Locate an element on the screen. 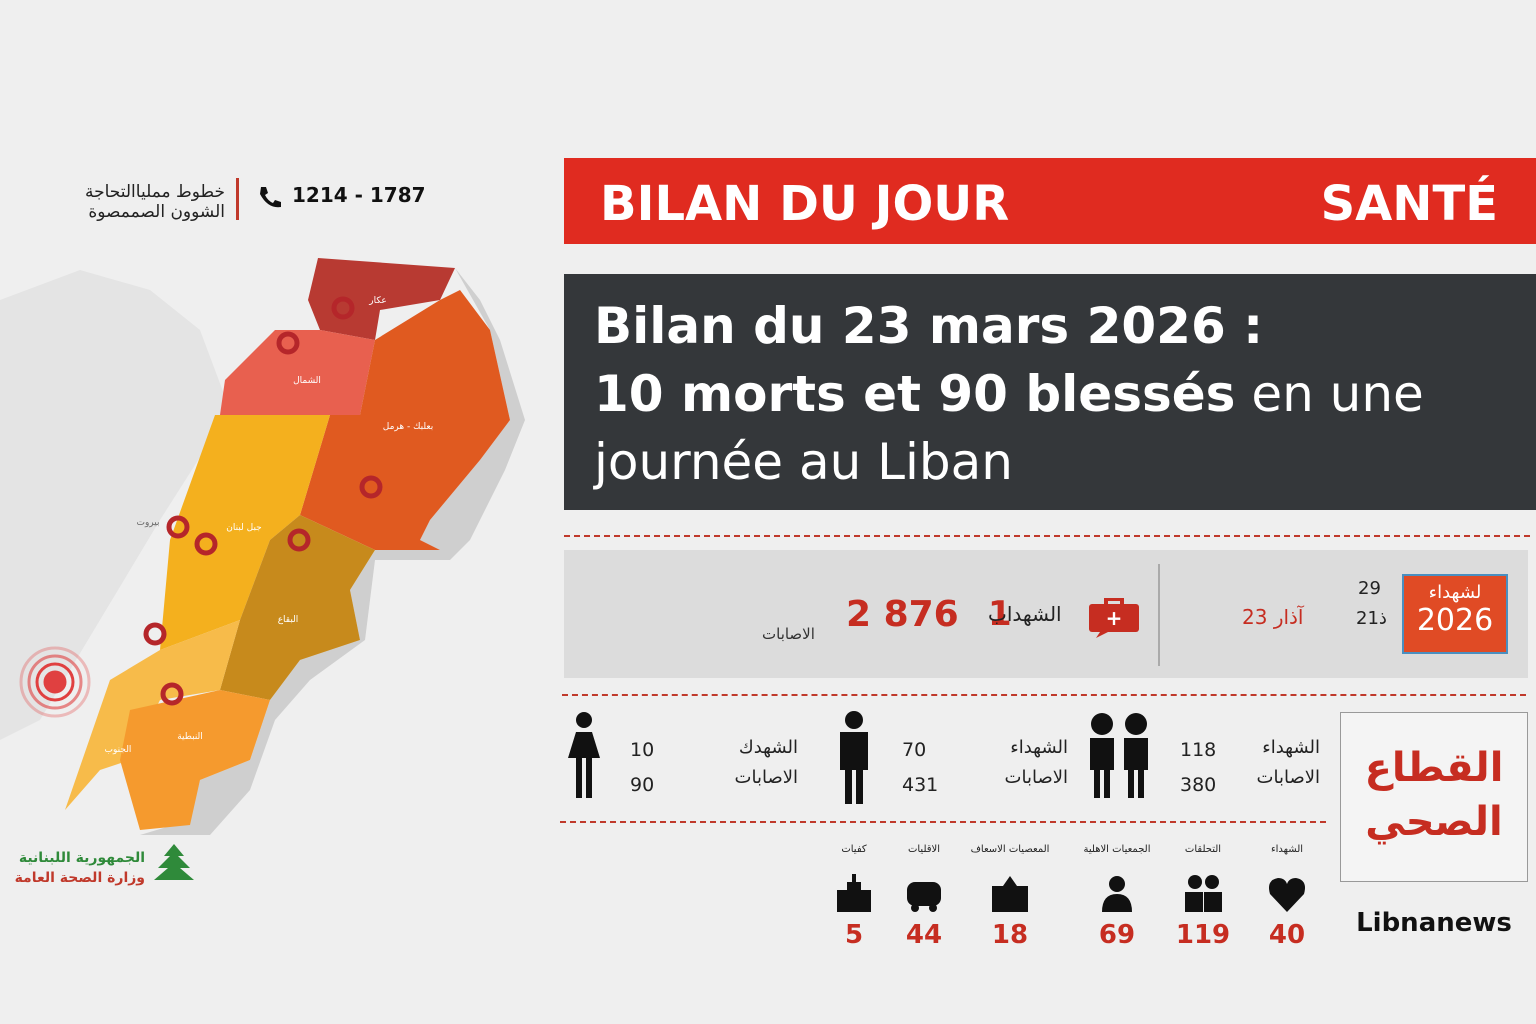 This screenshot has width=1536, height=1024. brand: Libnanews is located at coordinates (1434, 923).